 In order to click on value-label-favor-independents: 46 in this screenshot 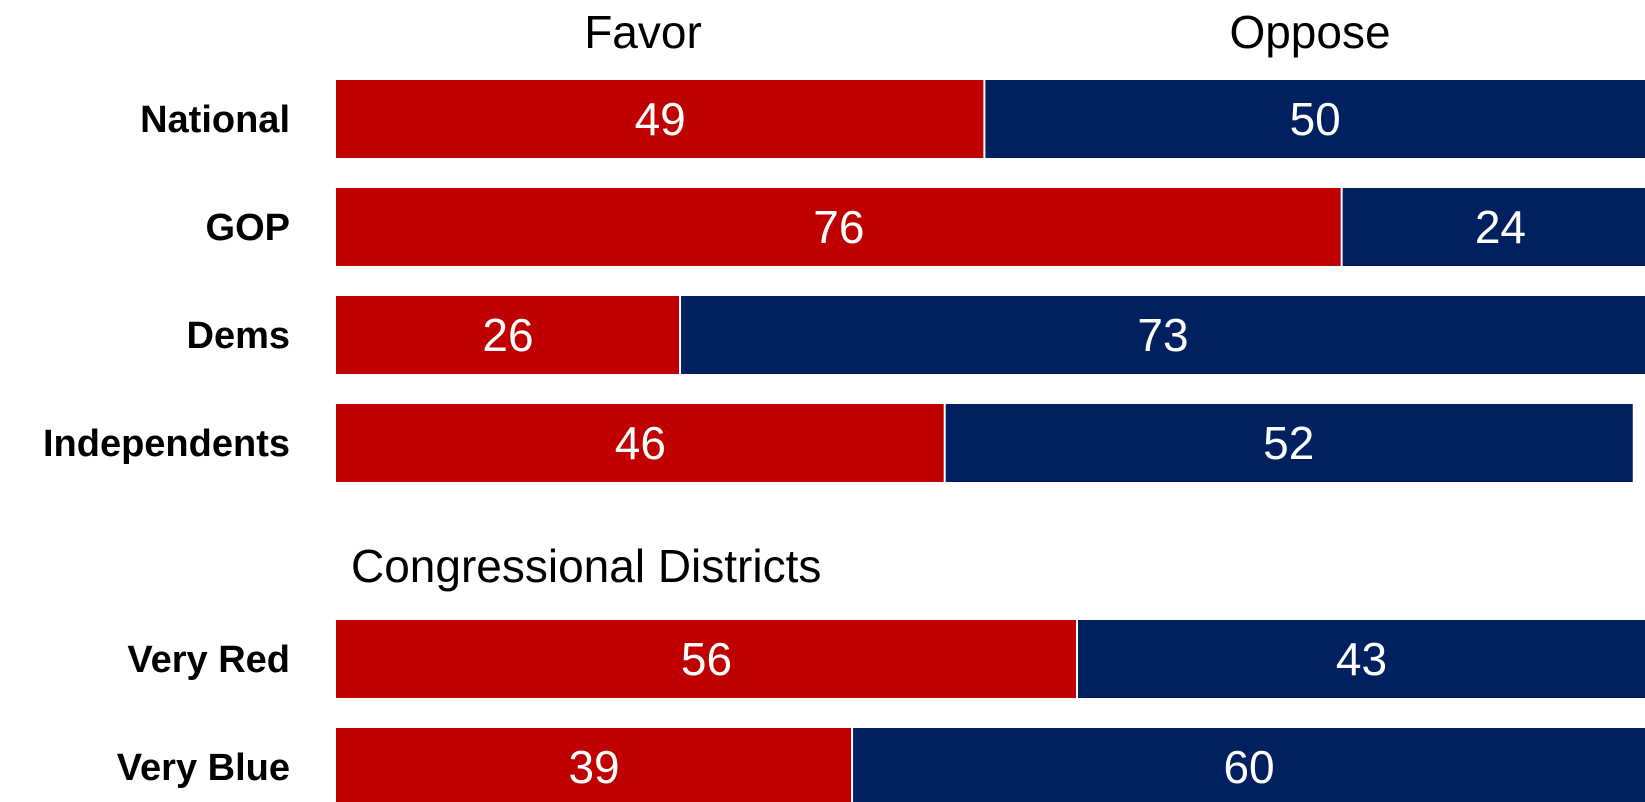, I will do `click(640, 443)`.